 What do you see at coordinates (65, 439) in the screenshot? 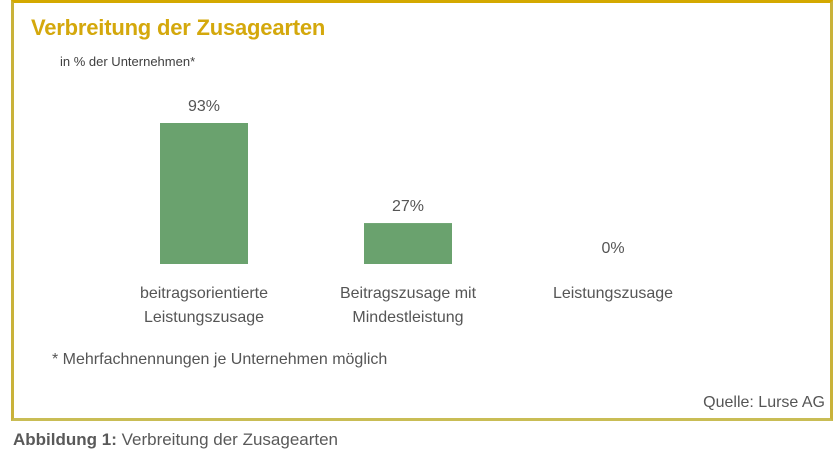
I see `caption-label: Abbildung 1:` at bounding box center [65, 439].